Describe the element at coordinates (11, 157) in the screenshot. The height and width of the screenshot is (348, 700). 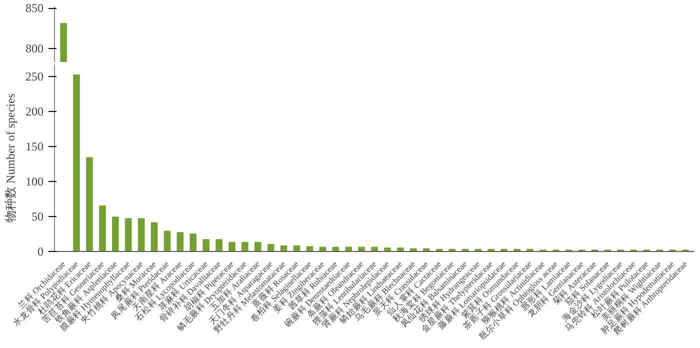
I see `y-axis-title: 物种数 Number of species` at that location.